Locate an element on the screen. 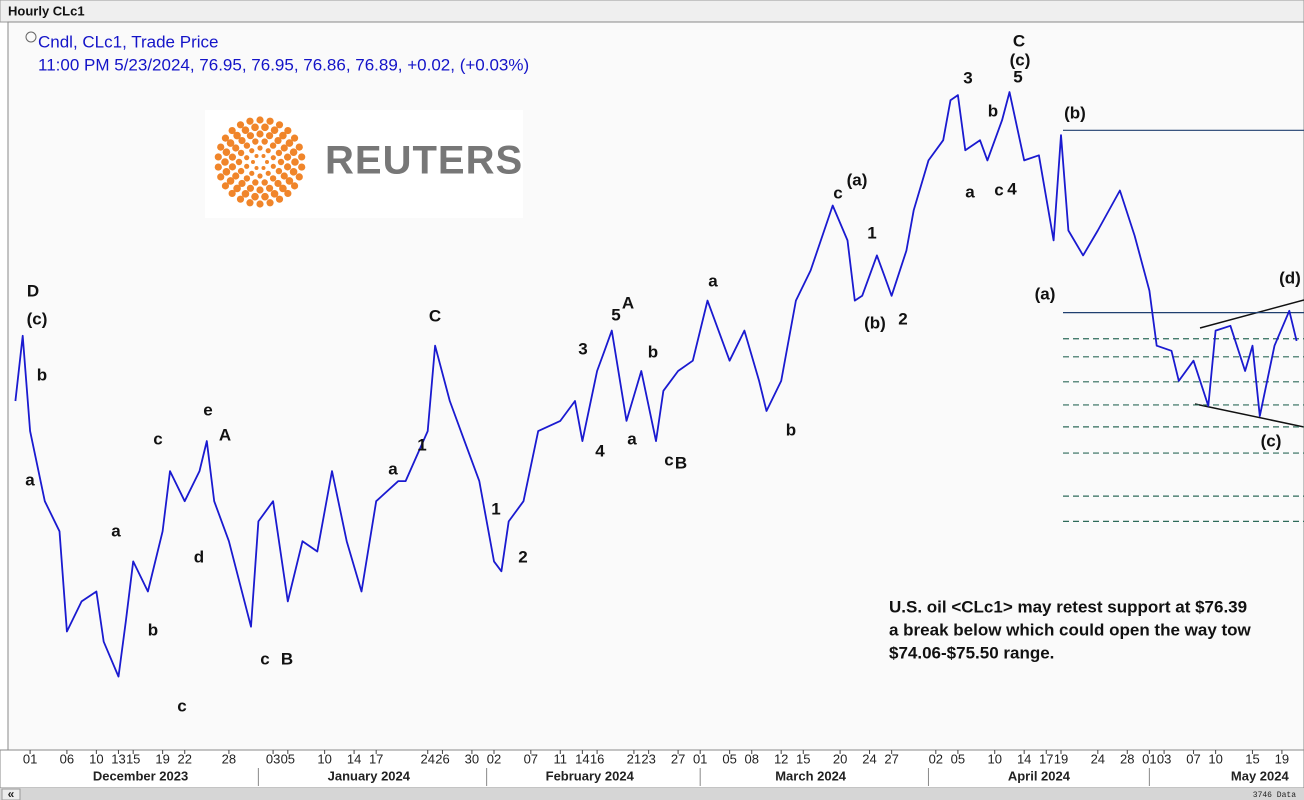  subtitle: Cndl, CLc1, Trade Price is located at coordinates (128, 41).